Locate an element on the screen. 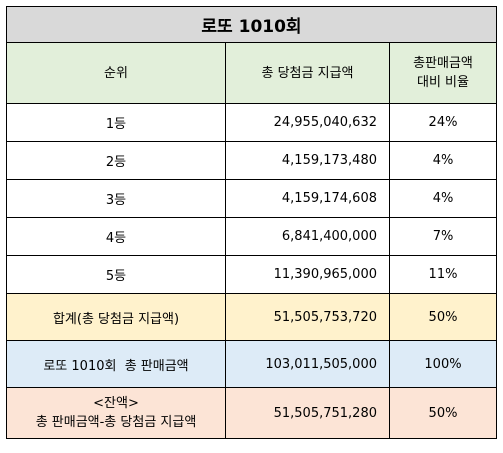 This screenshot has width=503, height=453. header-total-prize: 총 당첨금 지급액 is located at coordinates (307, 73).